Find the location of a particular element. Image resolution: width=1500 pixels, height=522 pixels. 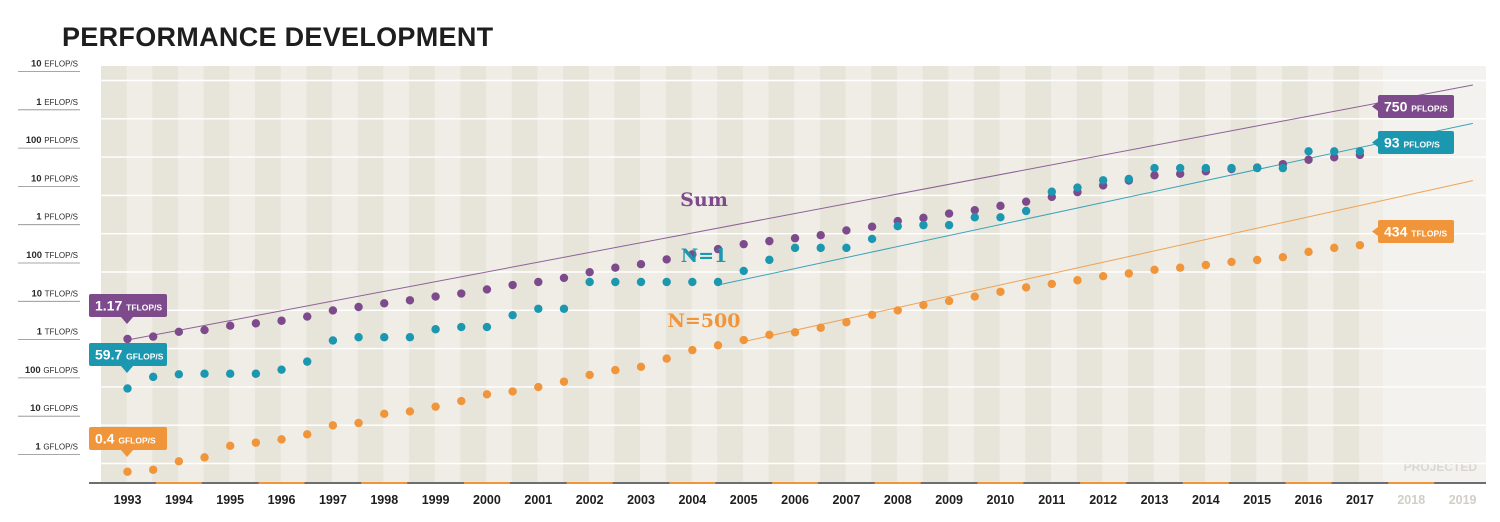

end-callout-n1: 93 PFLOP/S is located at coordinates (1413, 142).